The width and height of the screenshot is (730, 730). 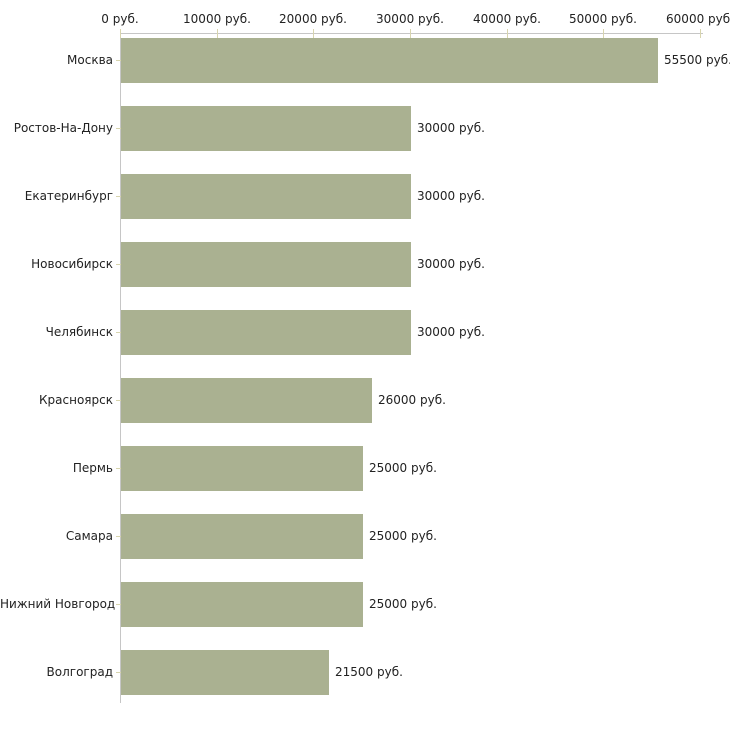 What do you see at coordinates (90, 60) in the screenshot?
I see `category-label: Москва` at bounding box center [90, 60].